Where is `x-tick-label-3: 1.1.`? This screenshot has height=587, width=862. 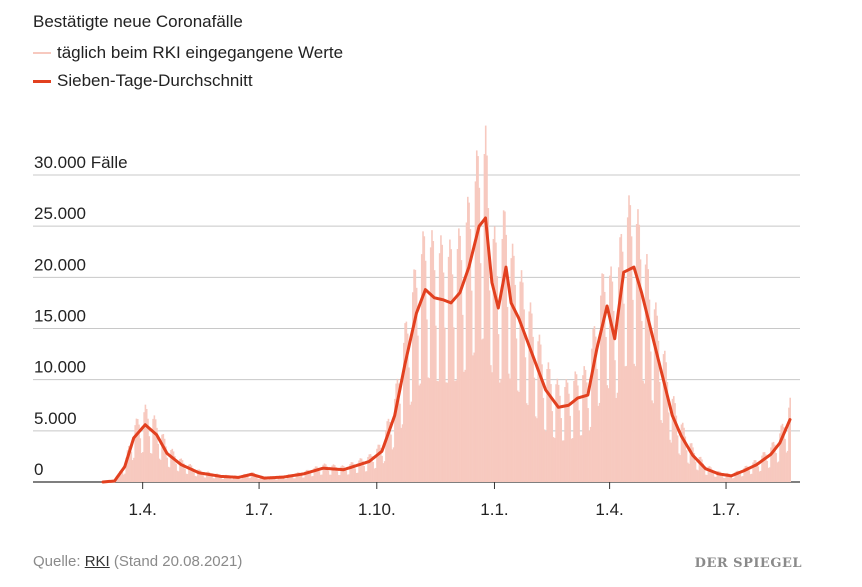
x-tick-label-3: 1.1. is located at coordinates (494, 509).